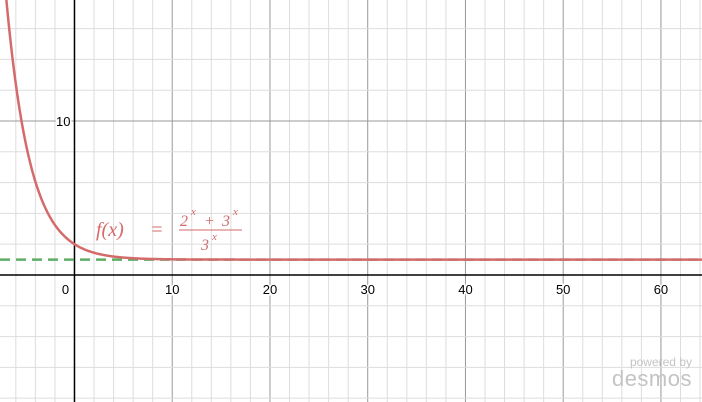 This screenshot has height=402, width=702. I want to click on x-tick-label: 60, so click(661, 289).